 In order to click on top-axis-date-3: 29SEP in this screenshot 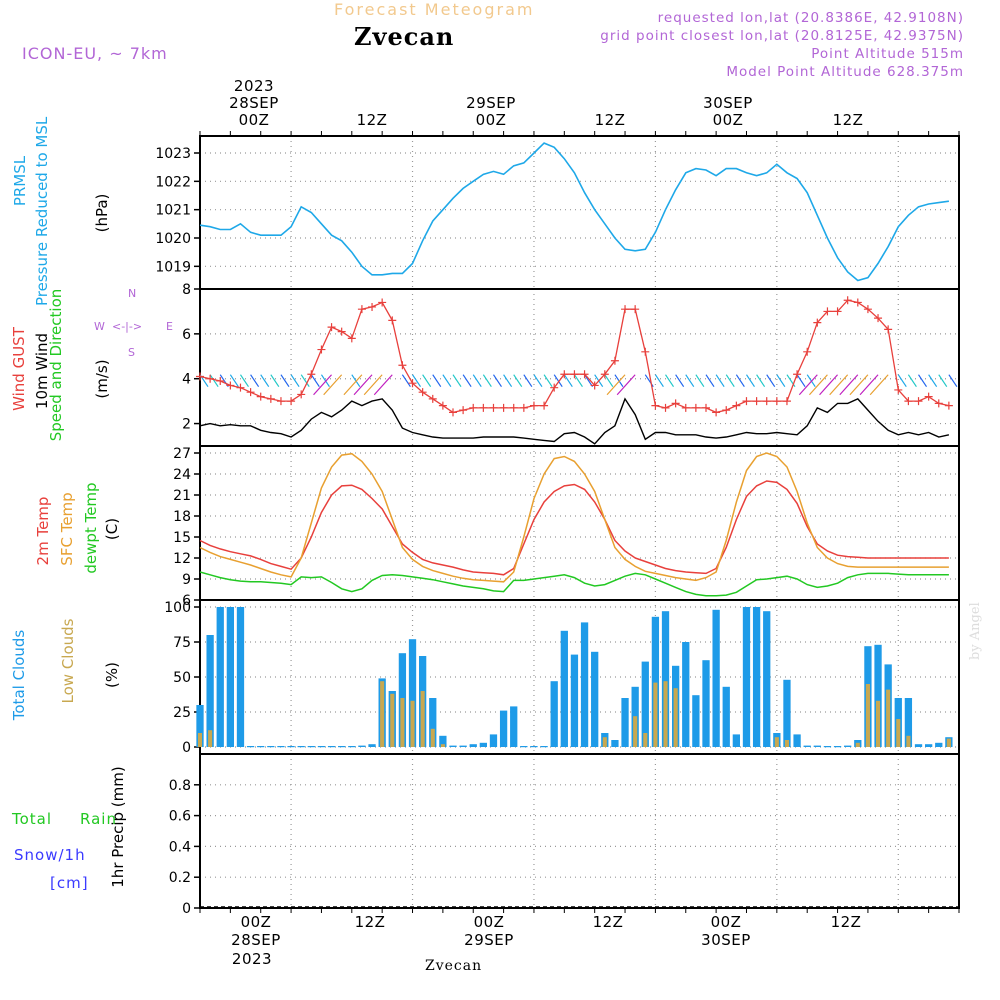, I will do `click(491, 103)`.